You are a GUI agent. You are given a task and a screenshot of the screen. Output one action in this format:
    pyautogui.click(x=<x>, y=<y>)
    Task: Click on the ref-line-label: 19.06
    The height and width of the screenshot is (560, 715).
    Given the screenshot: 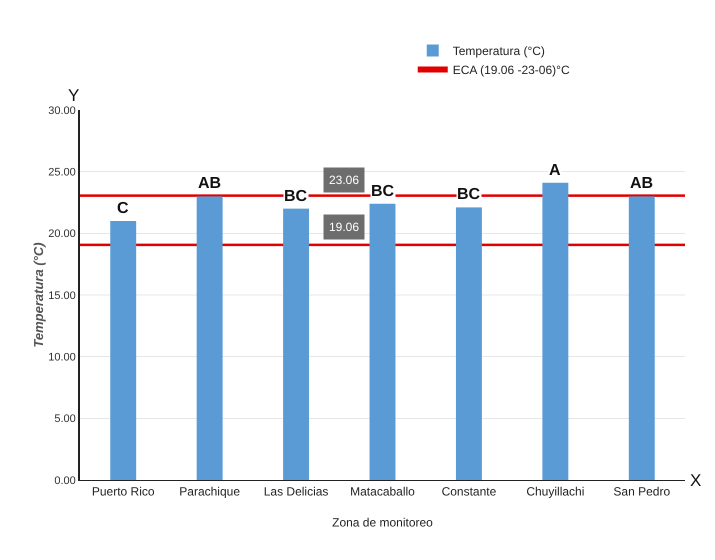 What is the action you would take?
    pyautogui.click(x=344, y=227)
    